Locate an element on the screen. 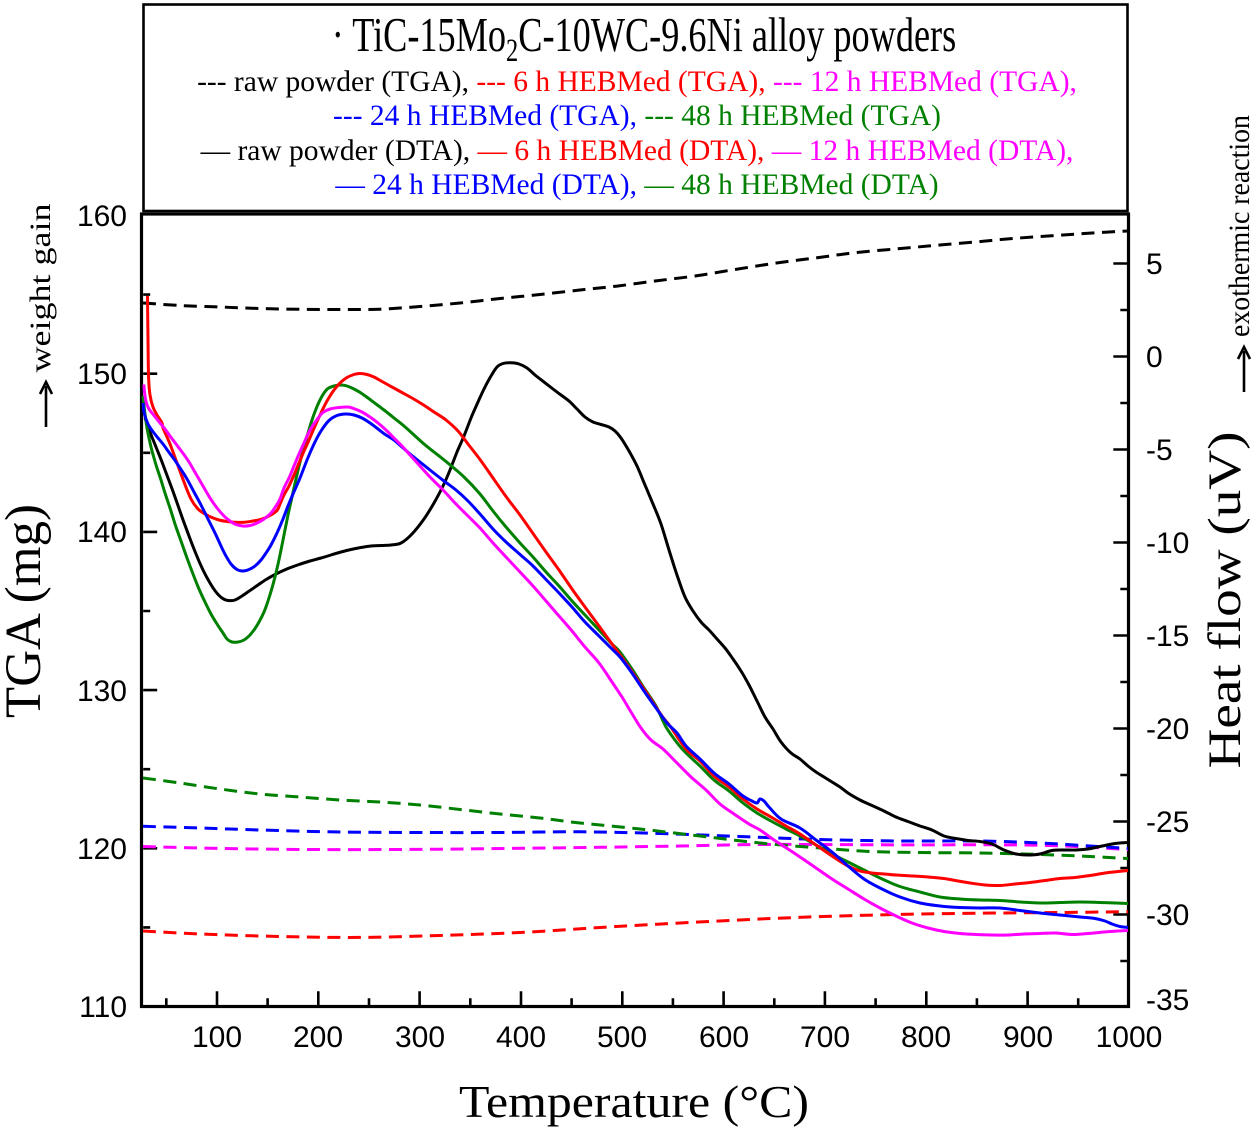 The image size is (1260, 1138). svg-text:— 24 h HEBMed (DTA), — 48 h HE: — 24 h HEBMed (DTA), — 48 h HEBMed (DTA) is located at coordinates (636, 185).